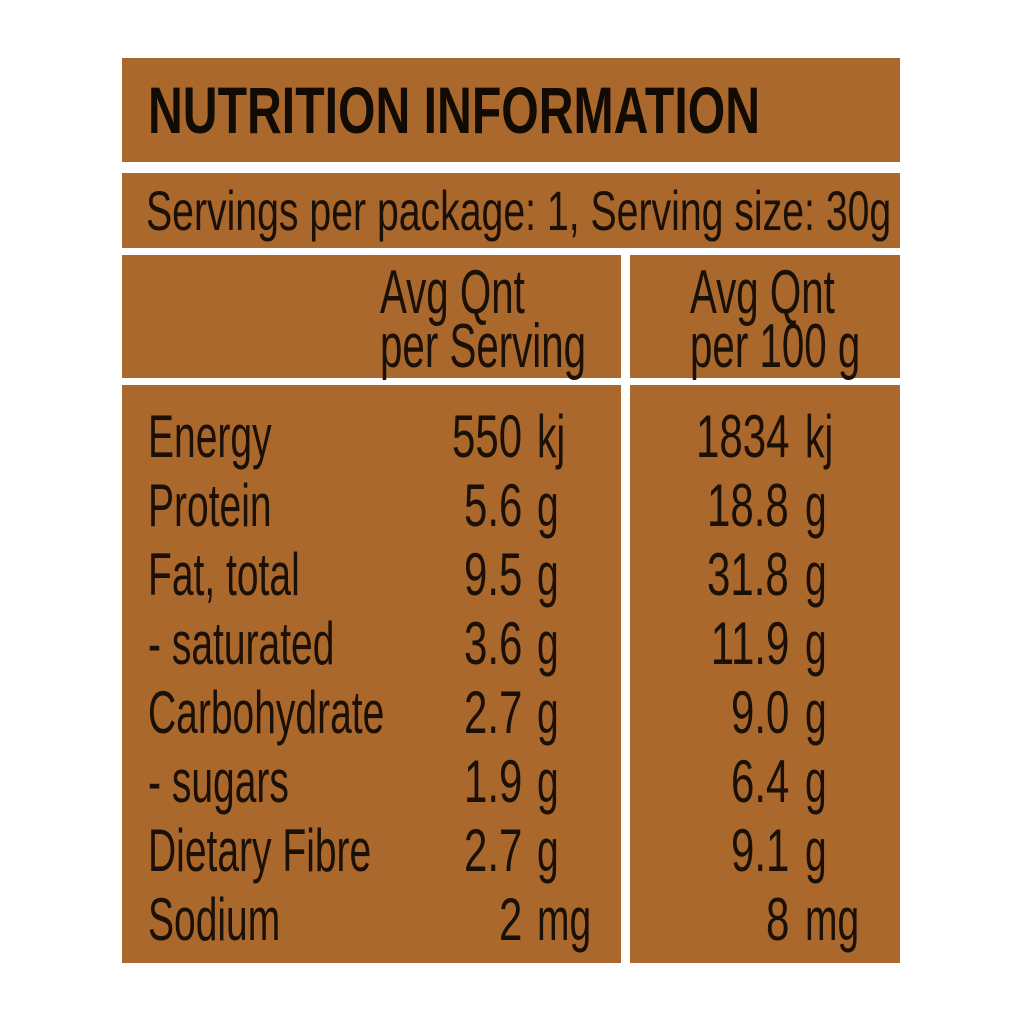  What do you see at coordinates (210, 505) in the screenshot?
I see `nutrient-label: Protein` at bounding box center [210, 505].